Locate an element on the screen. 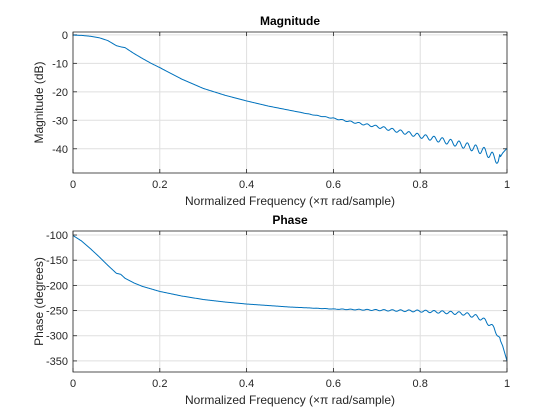 The image size is (560, 420). phase-x-tick-label: 0.6 is located at coordinates (333, 384).